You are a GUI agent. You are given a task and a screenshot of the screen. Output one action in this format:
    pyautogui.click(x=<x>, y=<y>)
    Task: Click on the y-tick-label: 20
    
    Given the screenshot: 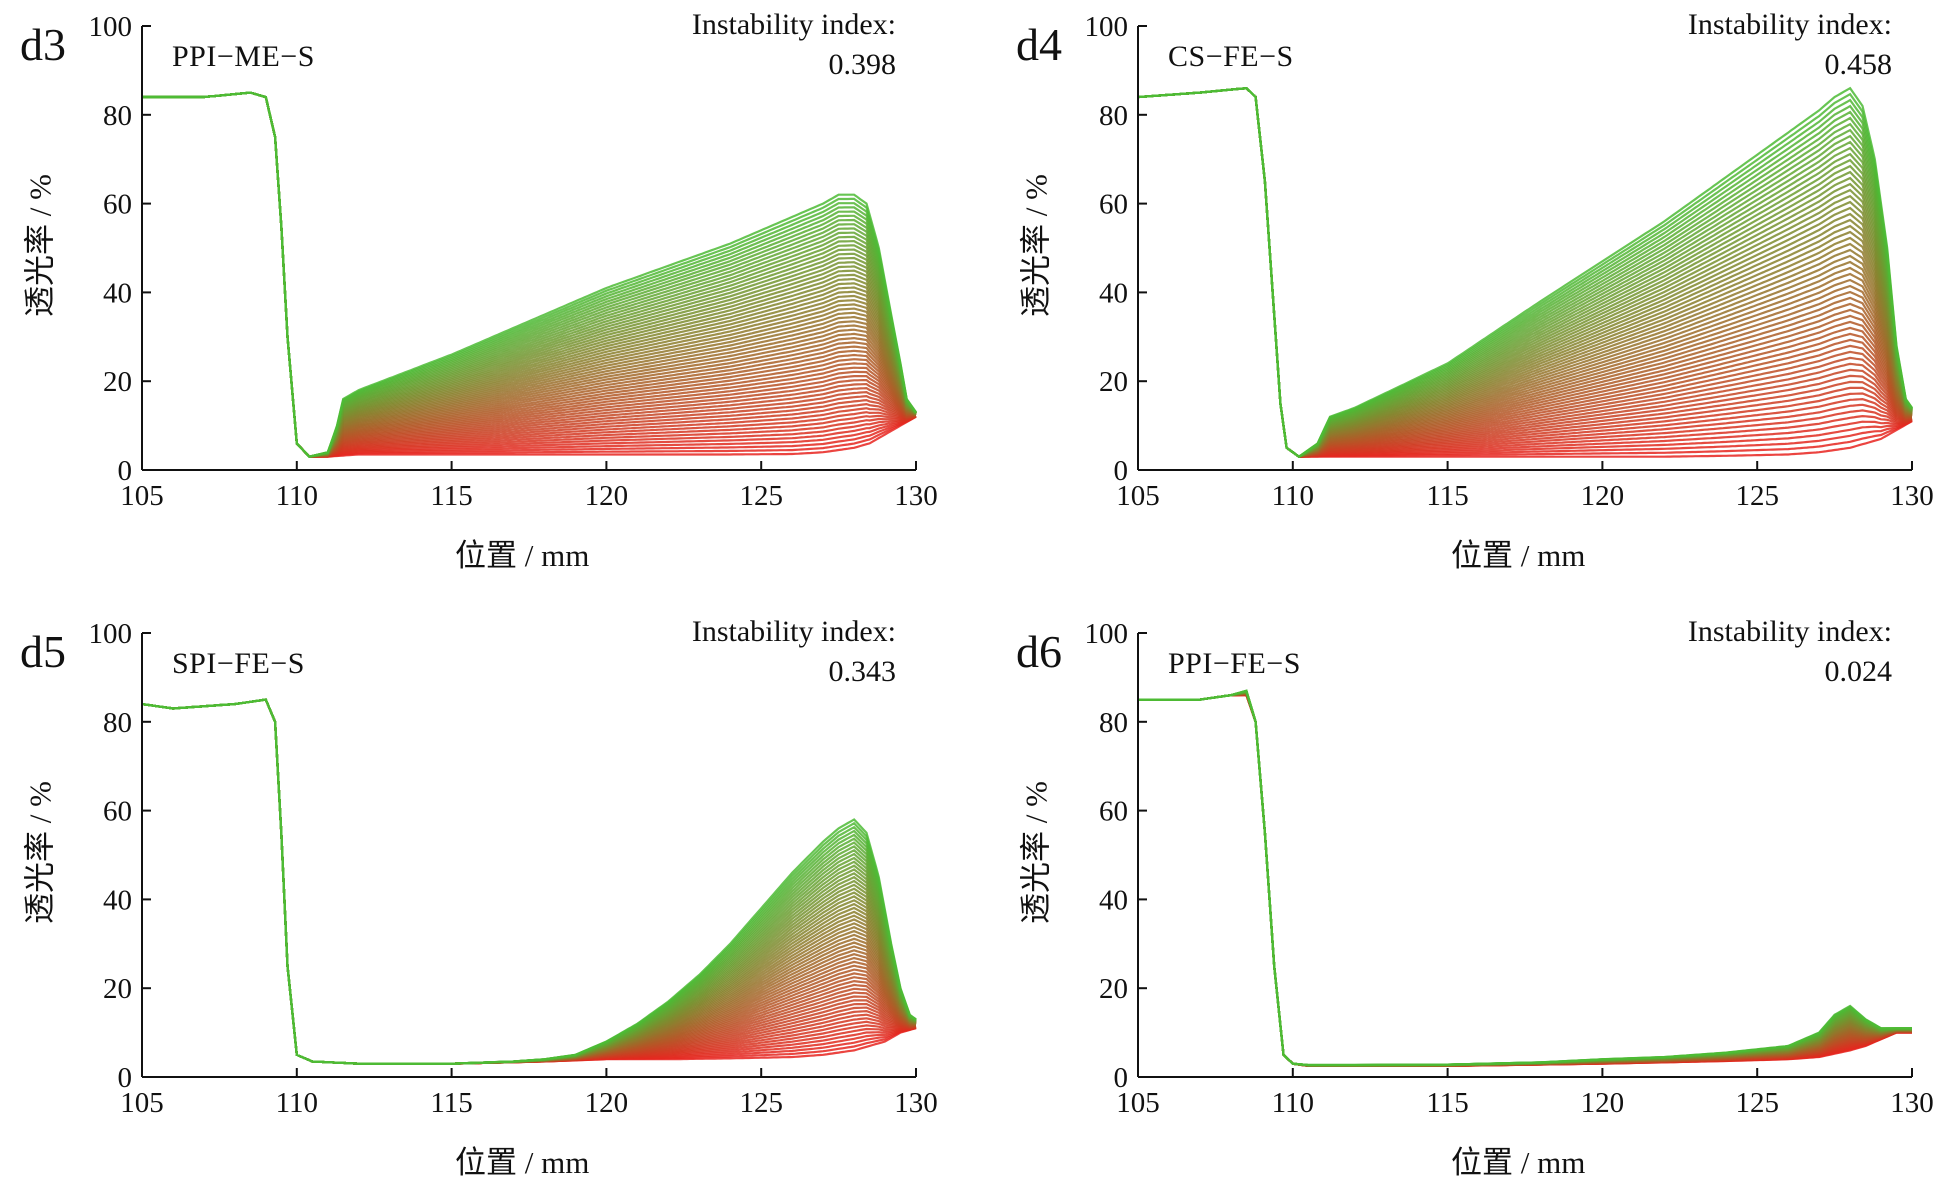 What is the action you would take?
    pyautogui.click(x=1113, y=382)
    